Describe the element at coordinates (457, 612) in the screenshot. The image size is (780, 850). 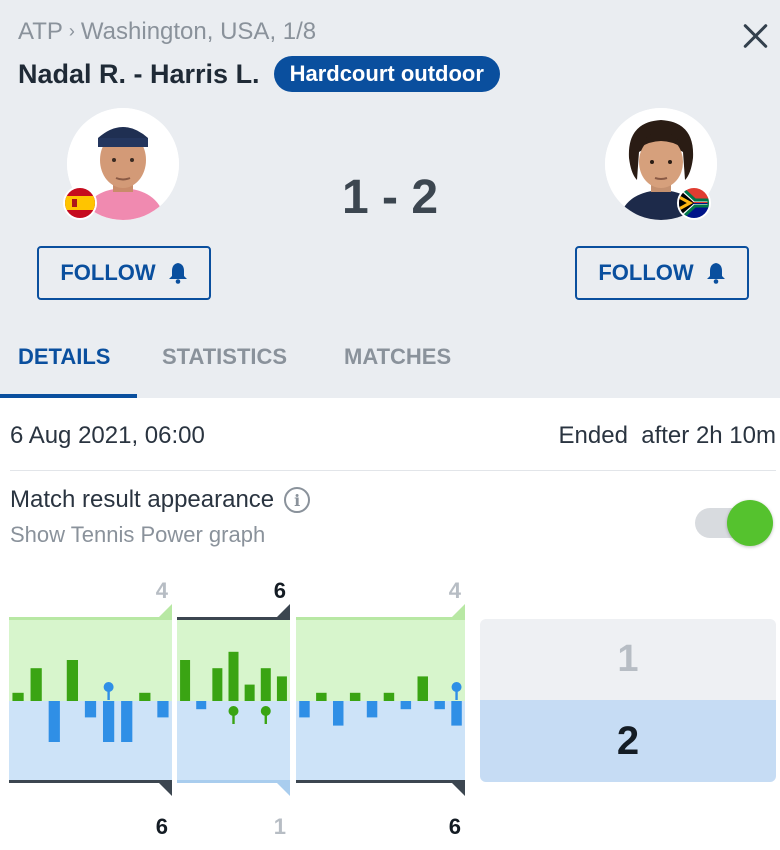
I see `set-3-home-tab` at that location.